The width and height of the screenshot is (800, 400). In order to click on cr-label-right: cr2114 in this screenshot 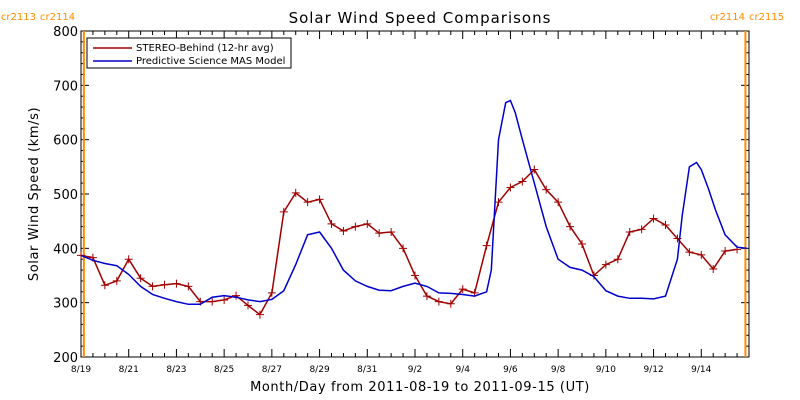, I will do `click(57, 17)`.